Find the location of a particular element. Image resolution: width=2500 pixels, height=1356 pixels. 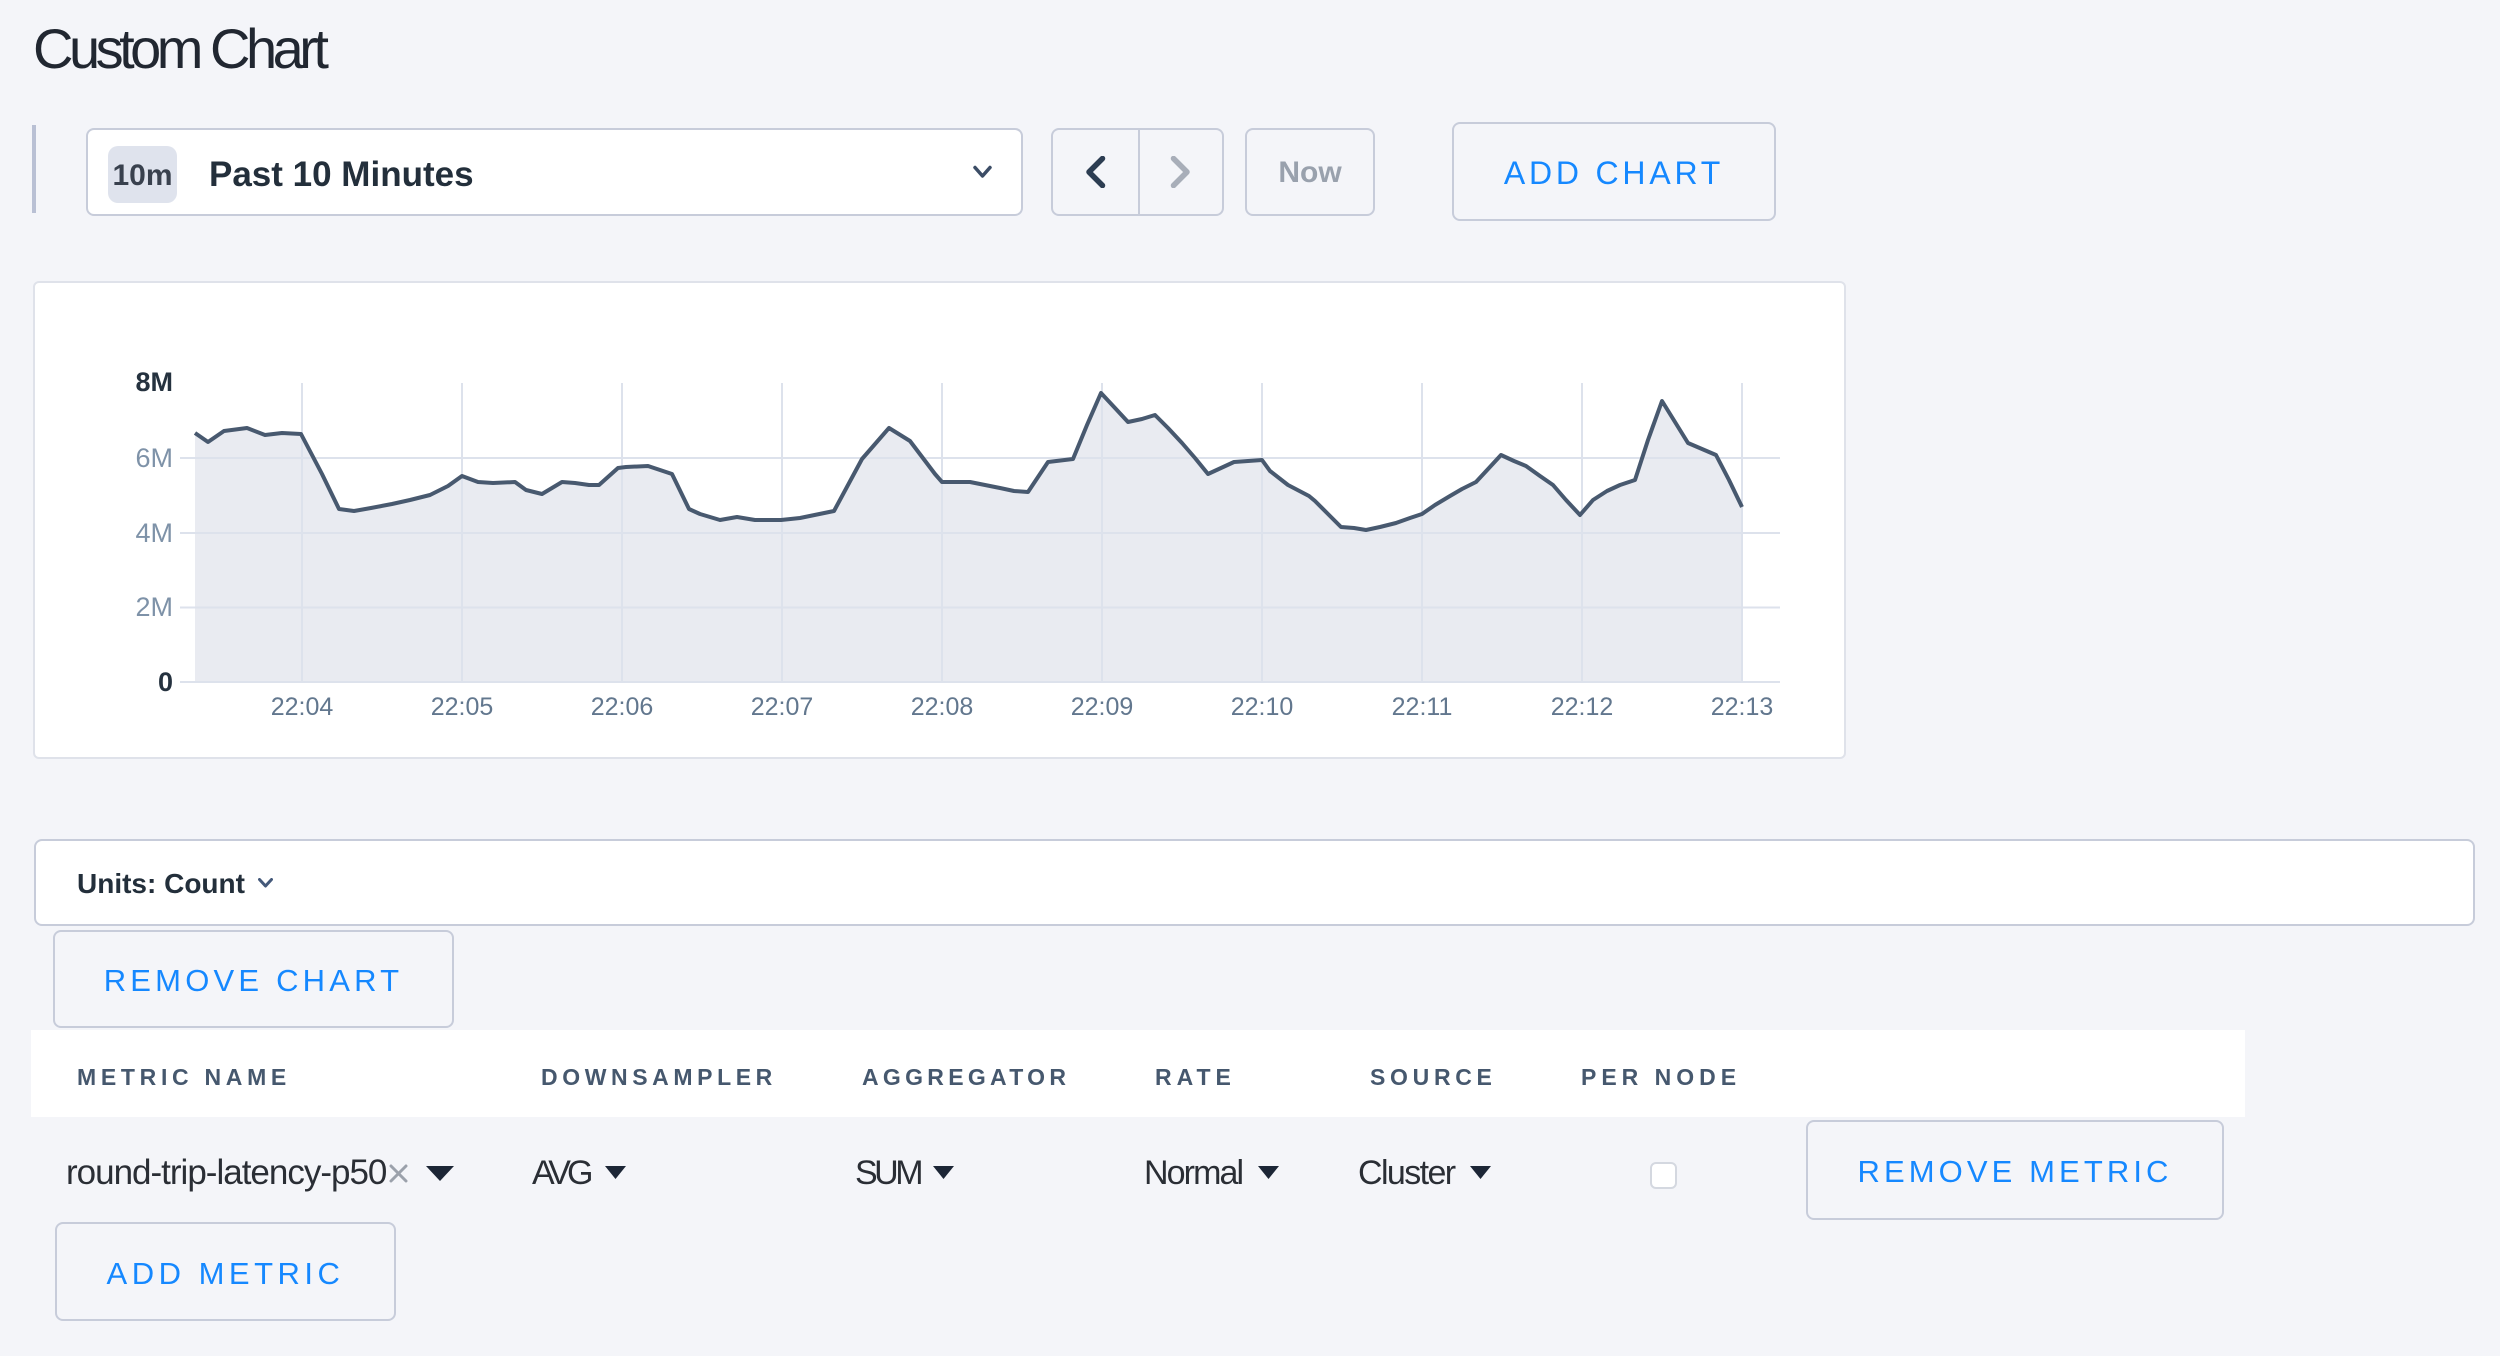

svg-text: 22:09 is located at coordinates (1102, 707).